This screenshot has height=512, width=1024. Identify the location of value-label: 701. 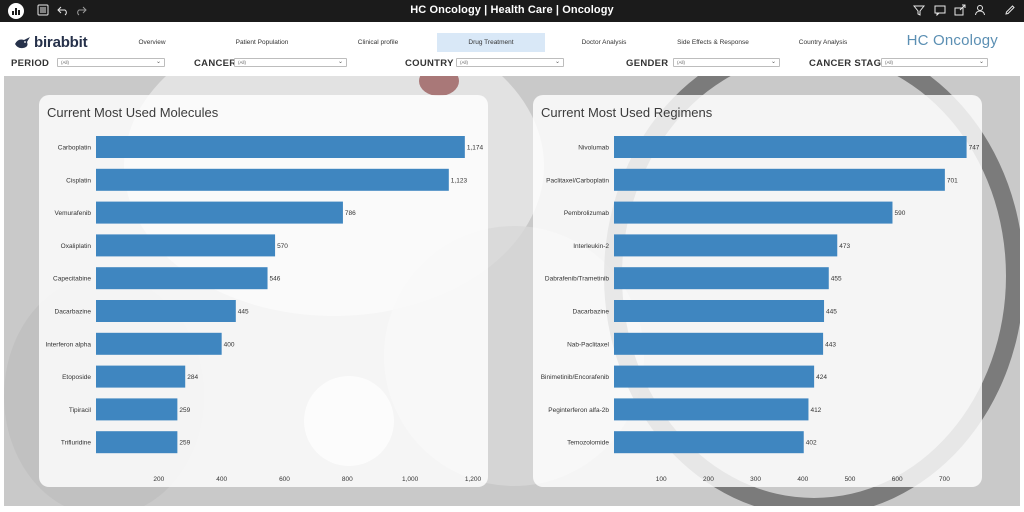
(952, 180).